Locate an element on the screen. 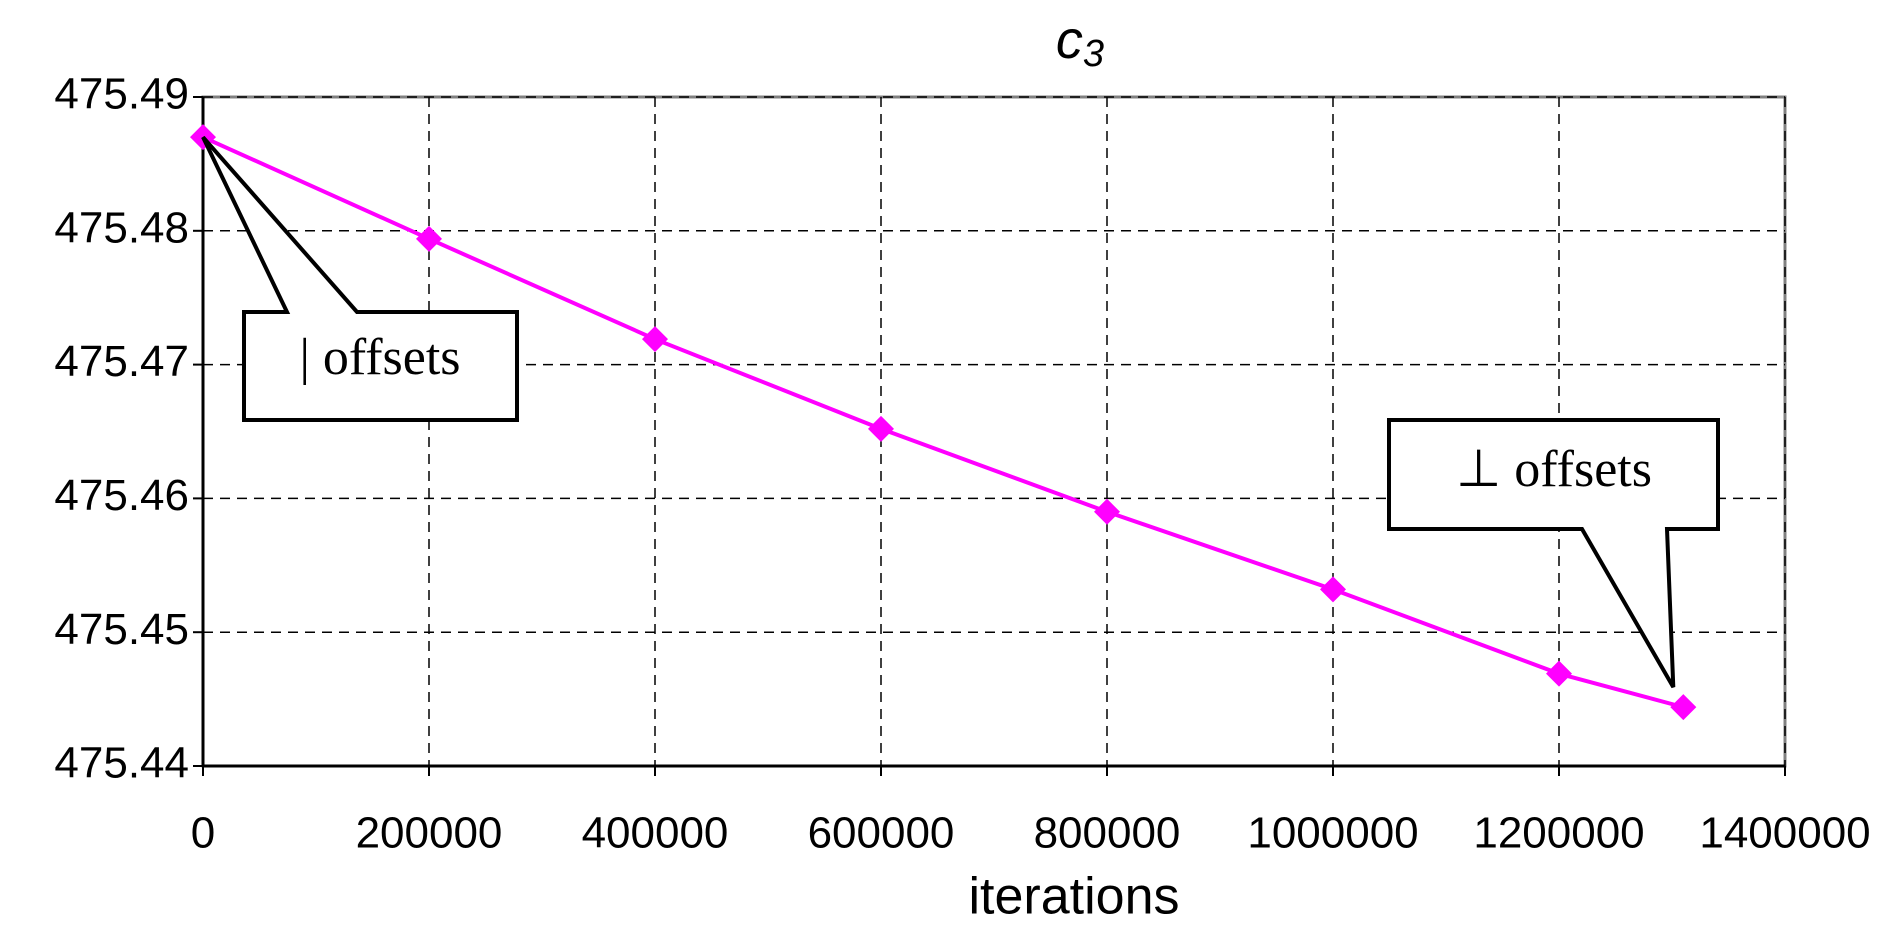 The height and width of the screenshot is (942, 1894). y-tick-label: 475.47 is located at coordinates (121, 361).